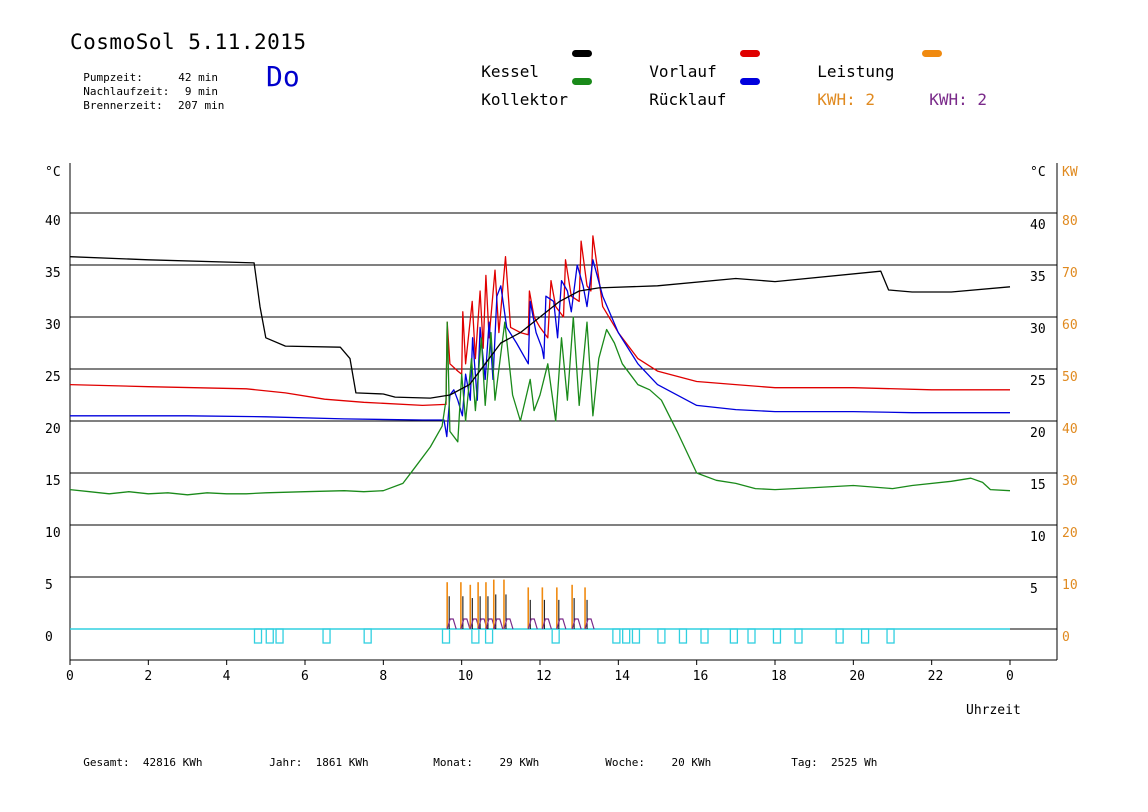 This screenshot has width=1148, height=812. Describe the element at coordinates (1070, 377) in the screenshot. I see `kw-tick-label: 50` at that location.